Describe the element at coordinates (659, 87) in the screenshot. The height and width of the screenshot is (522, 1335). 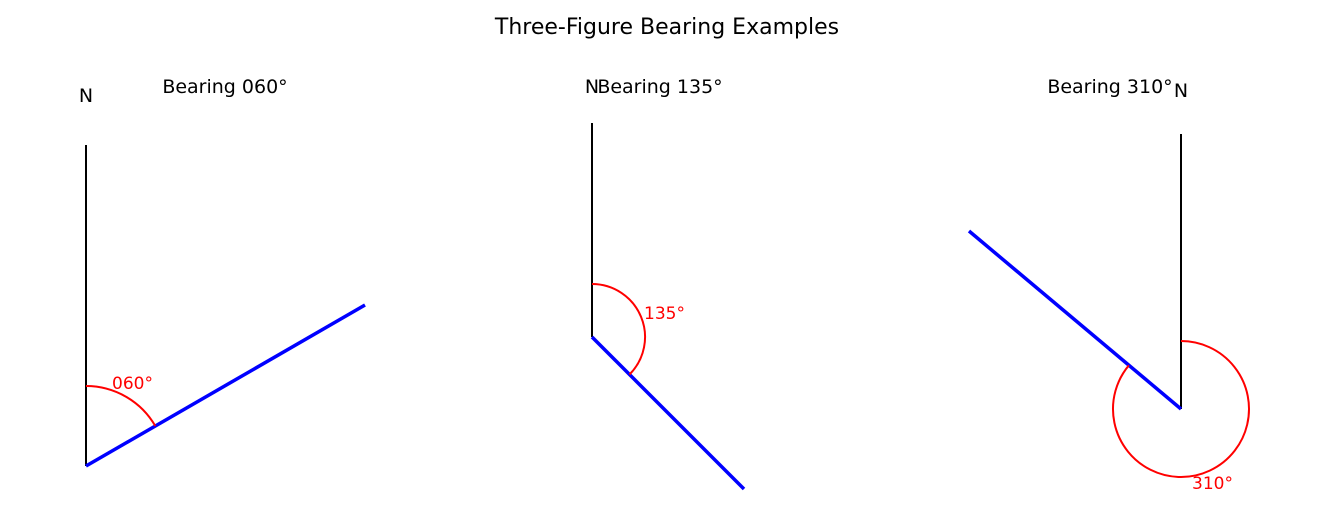
I see `panel-subtitle: Bearing 135°` at that location.